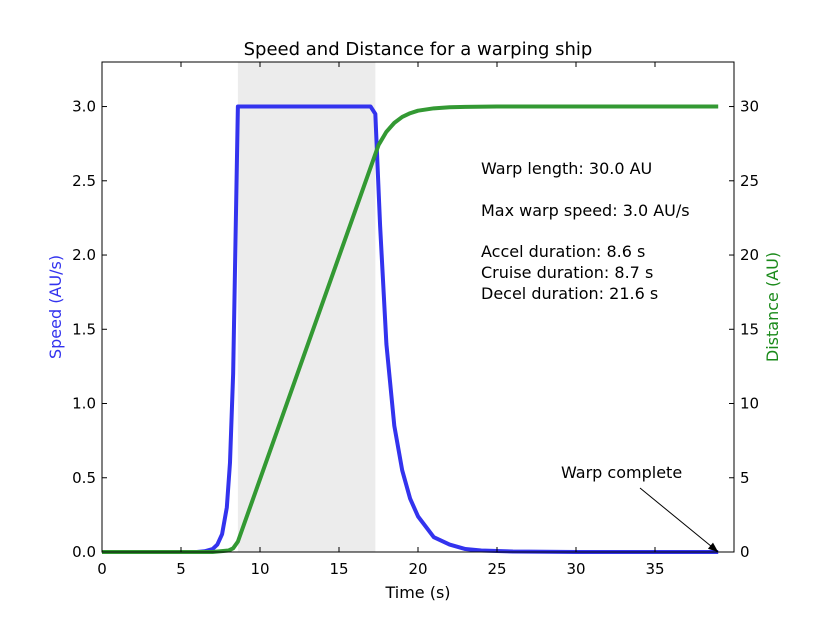 This screenshot has width=815, height=619. I want to click on y-axis-label-right: Distance (AU), so click(772, 307).